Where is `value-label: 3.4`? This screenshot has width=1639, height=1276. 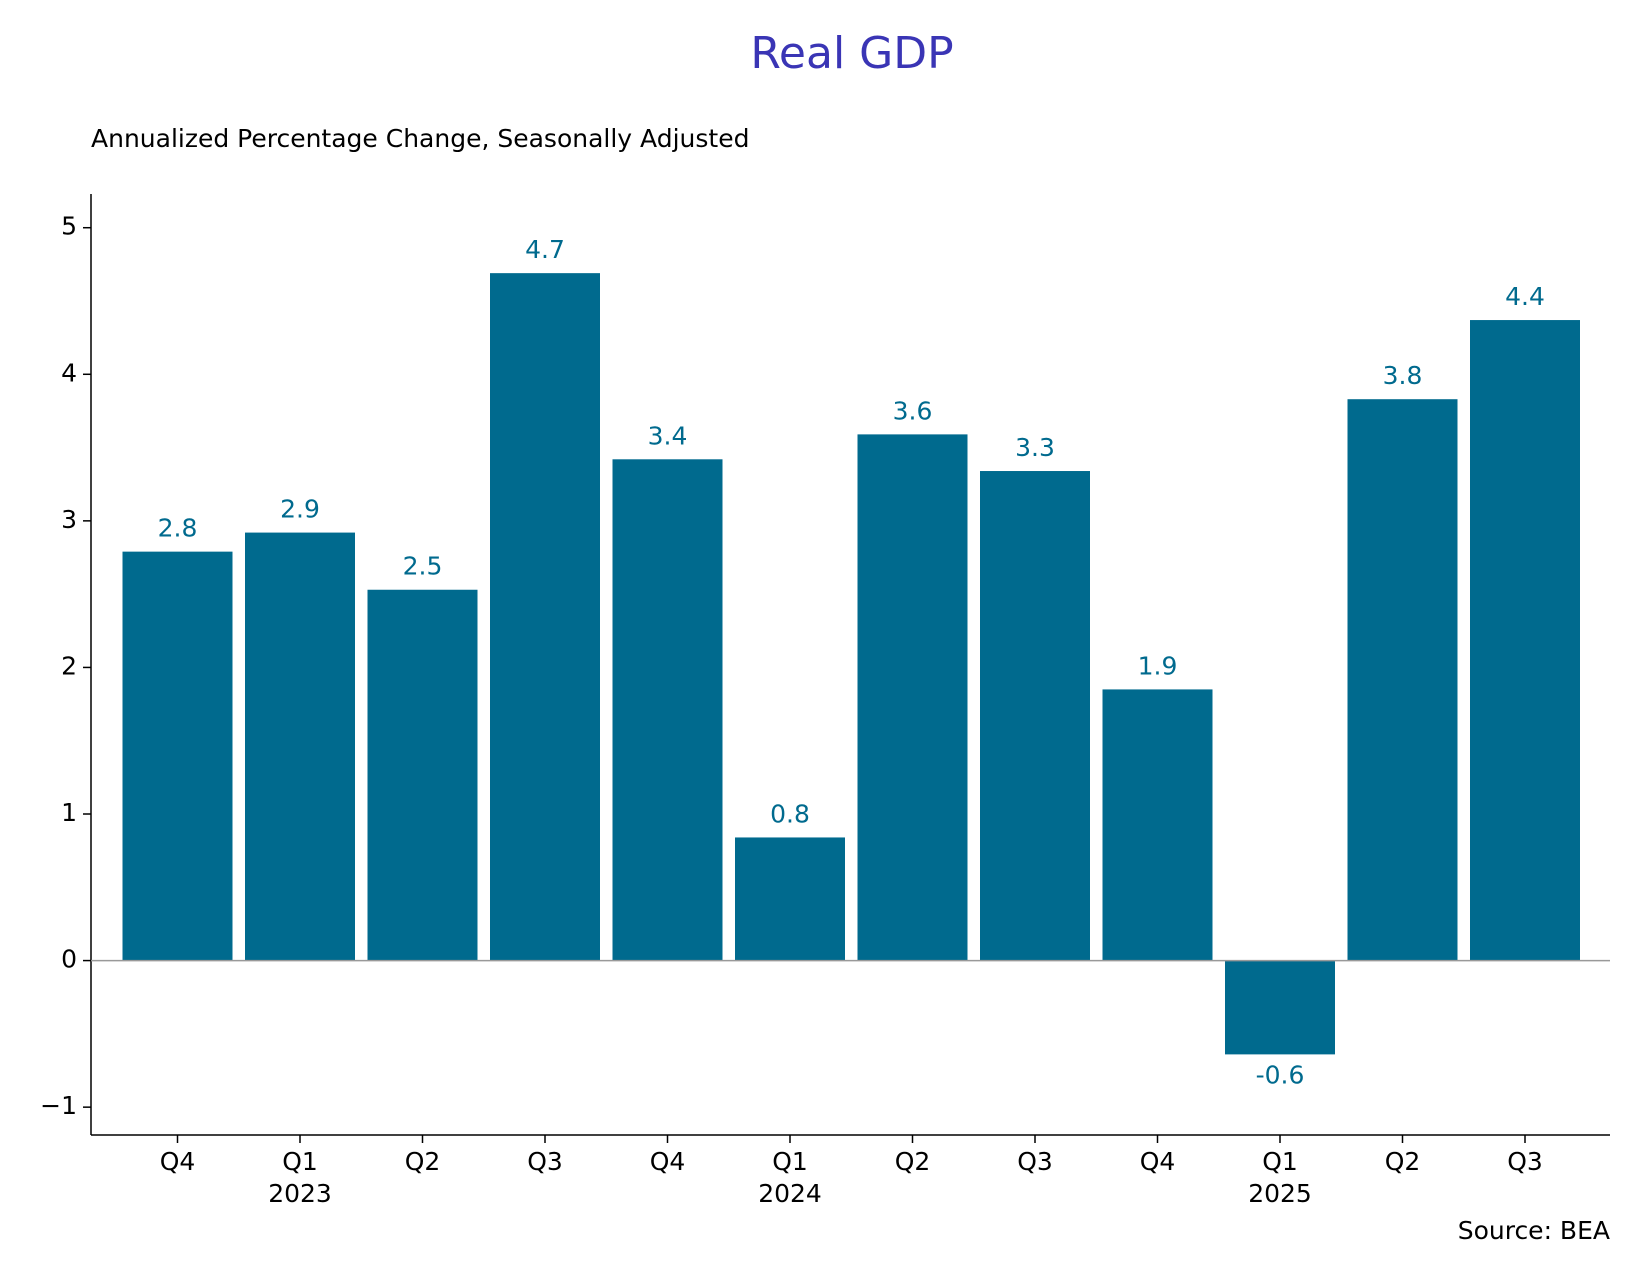
value-label: 3.4 is located at coordinates (668, 435).